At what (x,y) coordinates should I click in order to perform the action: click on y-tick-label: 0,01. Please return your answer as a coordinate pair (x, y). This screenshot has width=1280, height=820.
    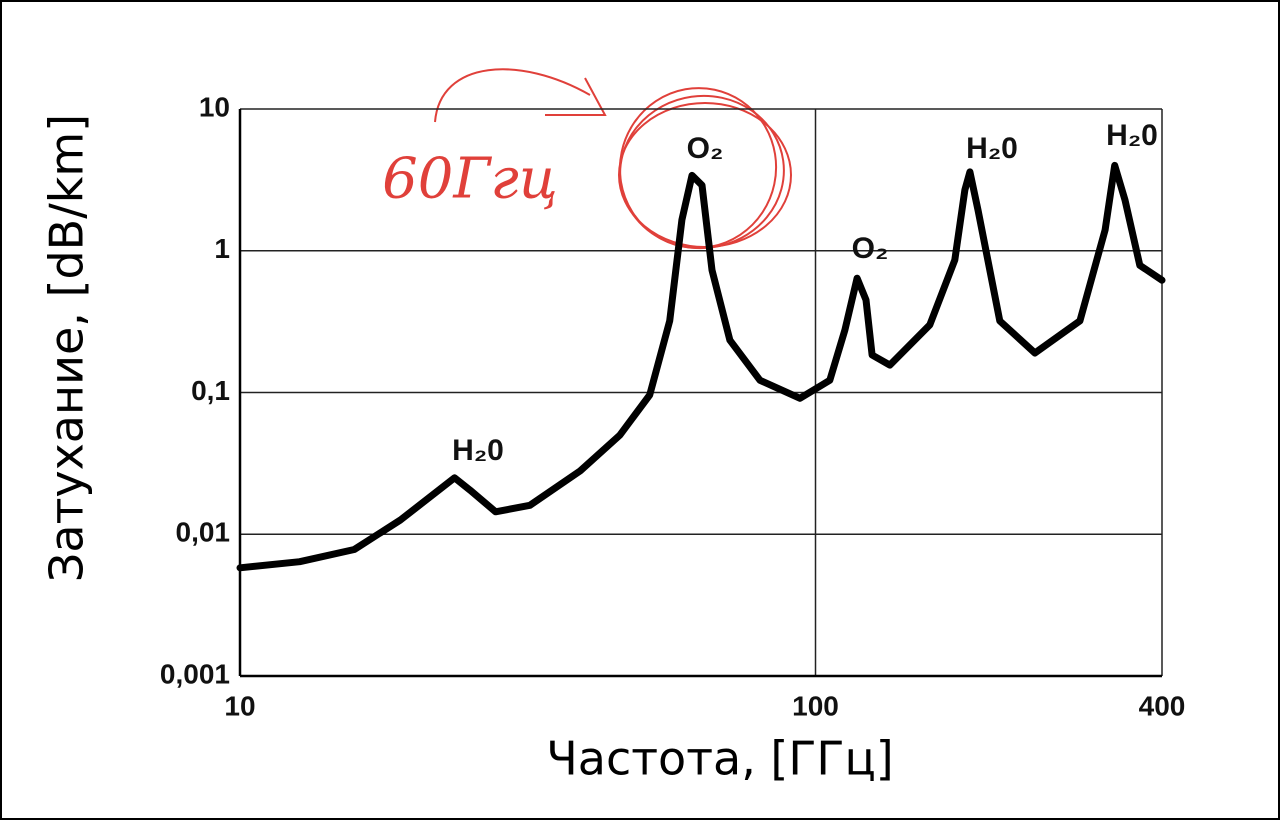
    Looking at the image, I should click on (203, 532).